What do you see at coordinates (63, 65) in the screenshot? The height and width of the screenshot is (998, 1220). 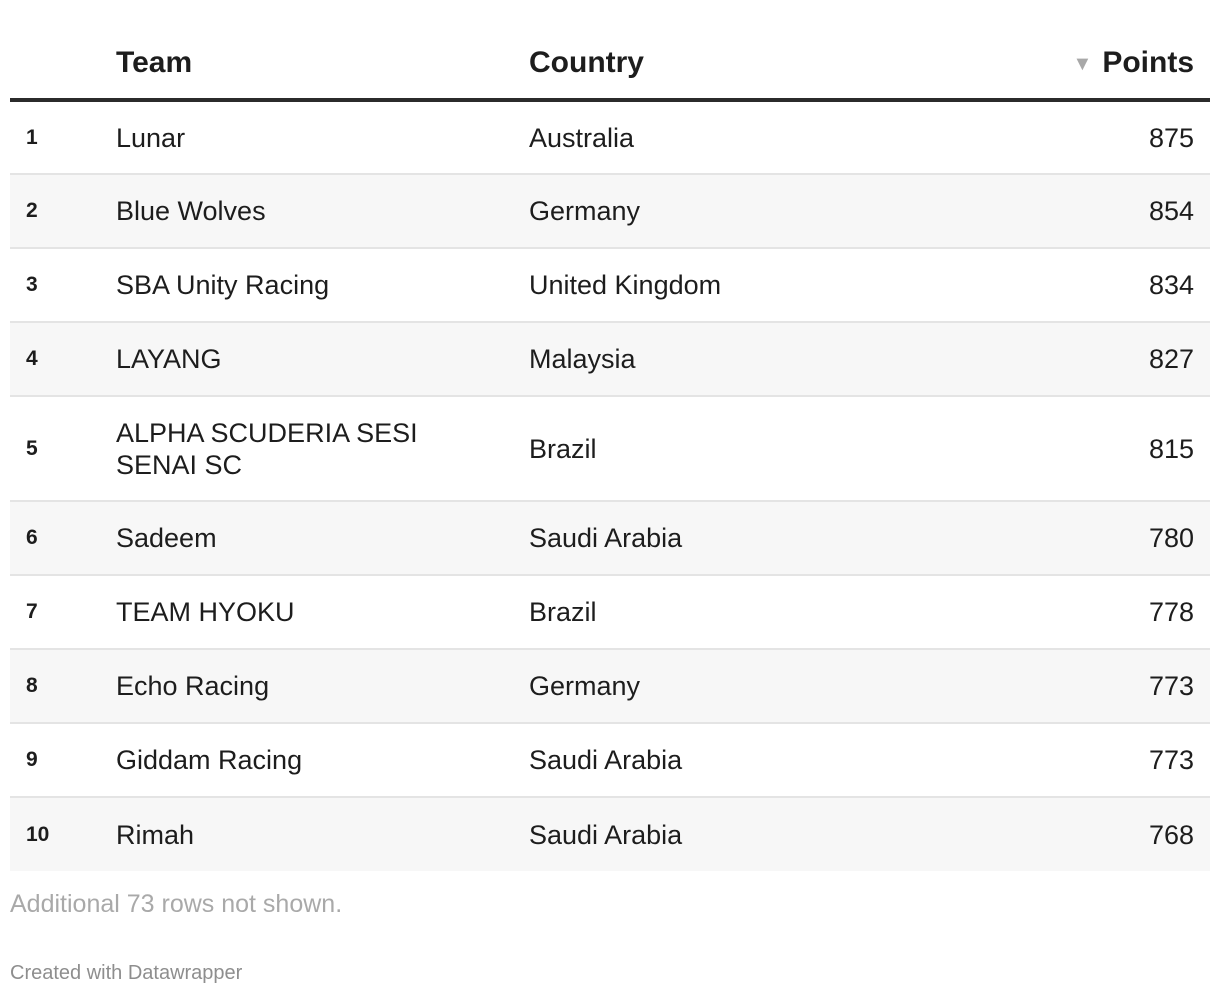 I see `column-header-rank` at bounding box center [63, 65].